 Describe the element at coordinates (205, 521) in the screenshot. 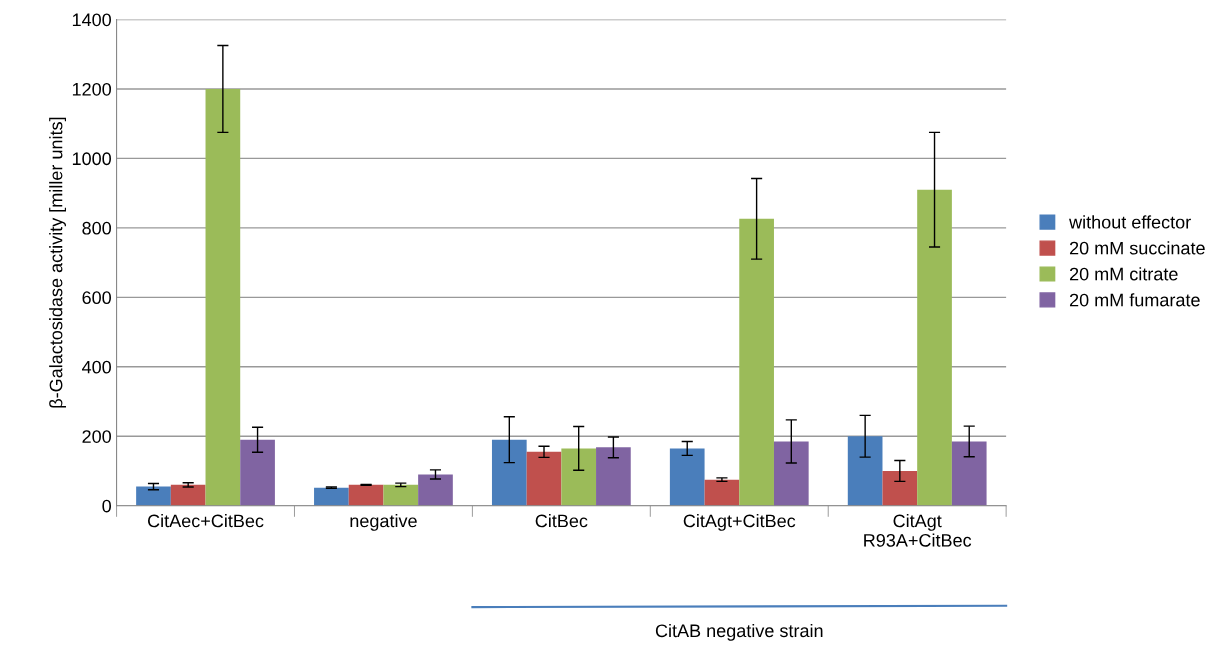

I see `x-tick-label: CitAec+CitBec` at that location.